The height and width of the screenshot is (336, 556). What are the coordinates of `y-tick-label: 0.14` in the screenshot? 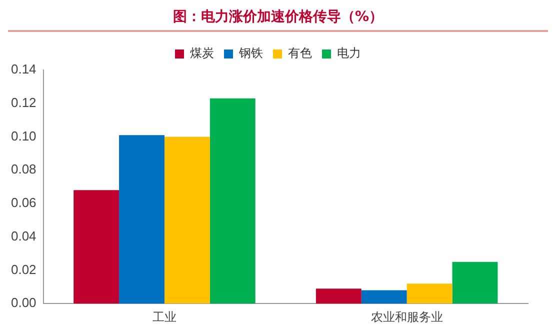 It's located at (23, 69).